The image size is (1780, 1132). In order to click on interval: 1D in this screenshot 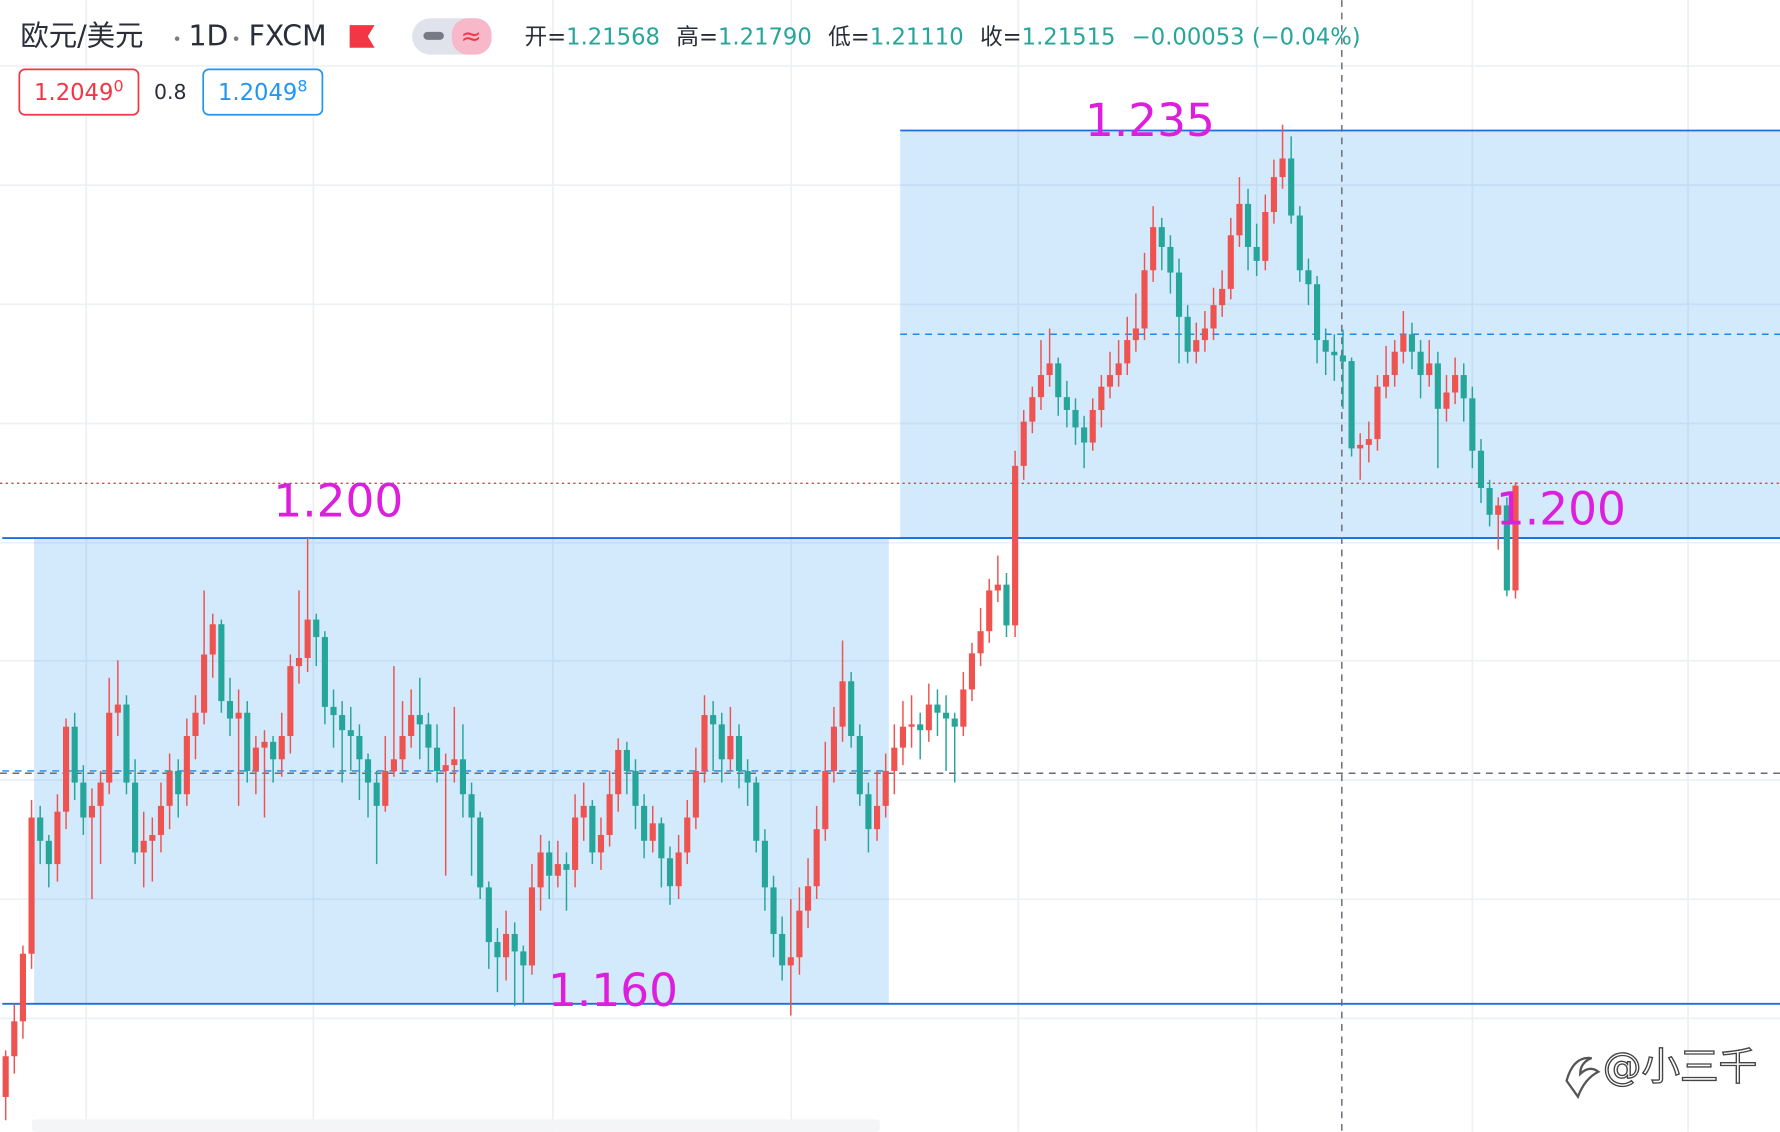, I will do `click(208, 36)`.